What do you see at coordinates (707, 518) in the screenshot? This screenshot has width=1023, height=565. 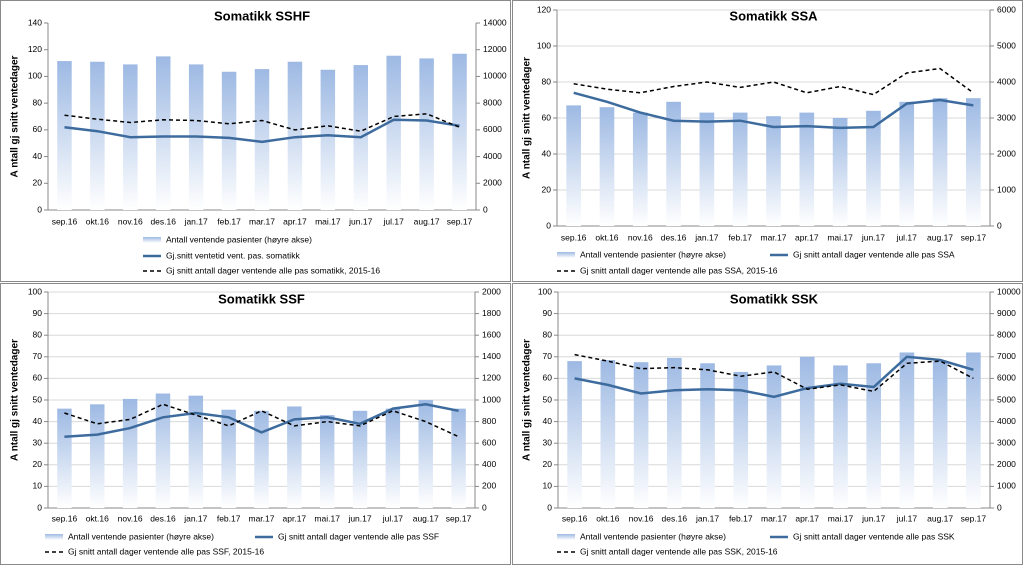 I see `x-tick-label: jan.17` at bounding box center [707, 518].